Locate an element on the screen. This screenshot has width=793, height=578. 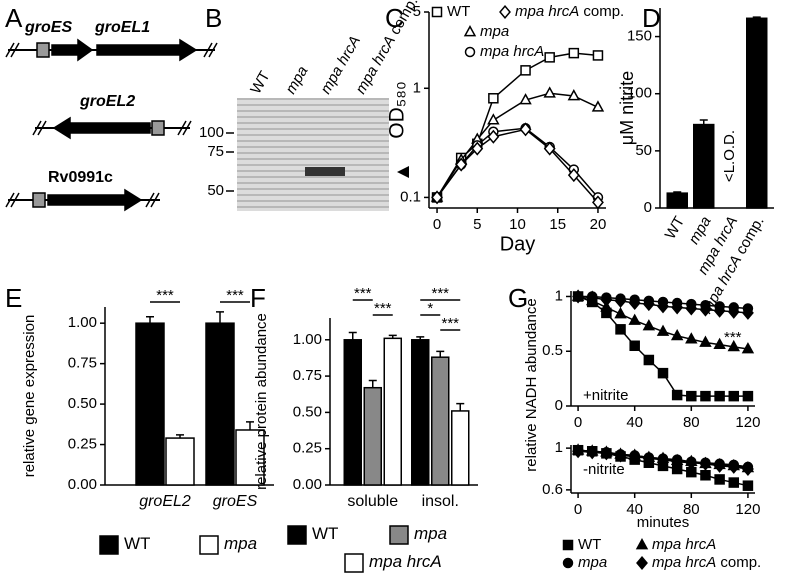
significance-label: * is located at coordinates (430, 308).